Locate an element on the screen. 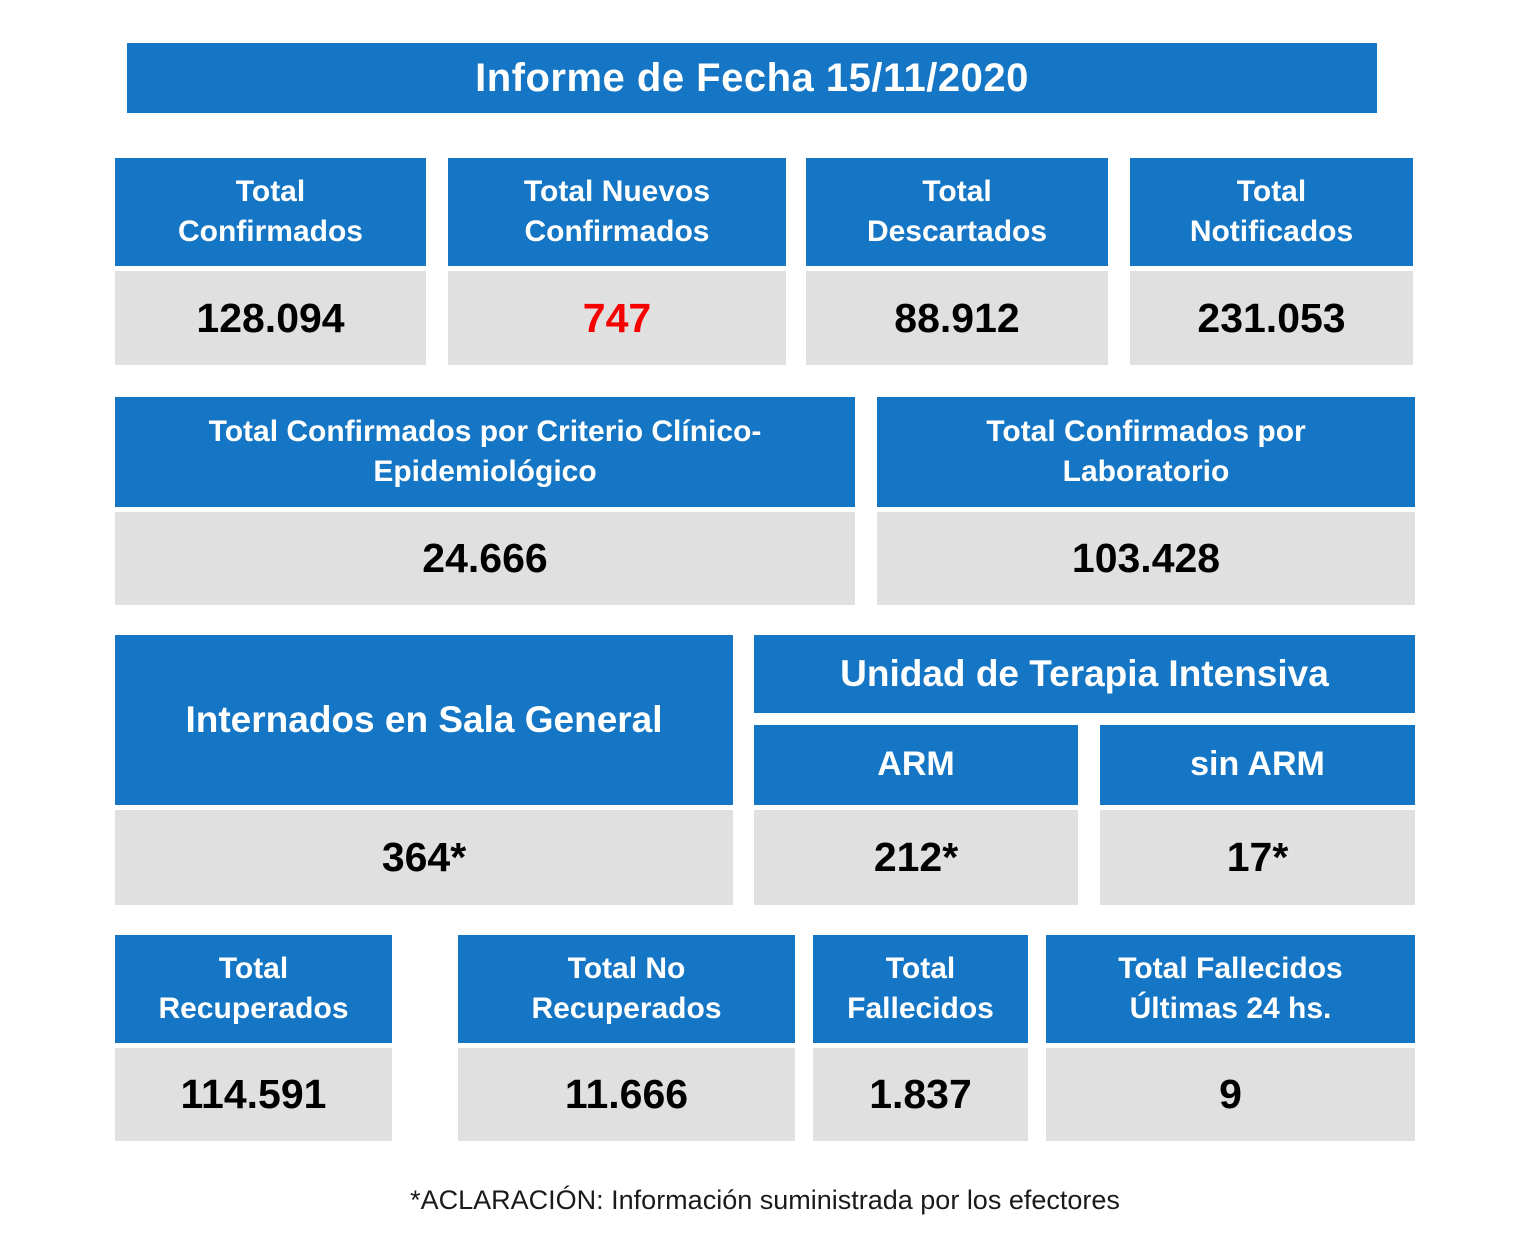 The height and width of the screenshot is (1240, 1515). uti-section-header: Unidad de Terapia Intensiva is located at coordinates (1084, 674).